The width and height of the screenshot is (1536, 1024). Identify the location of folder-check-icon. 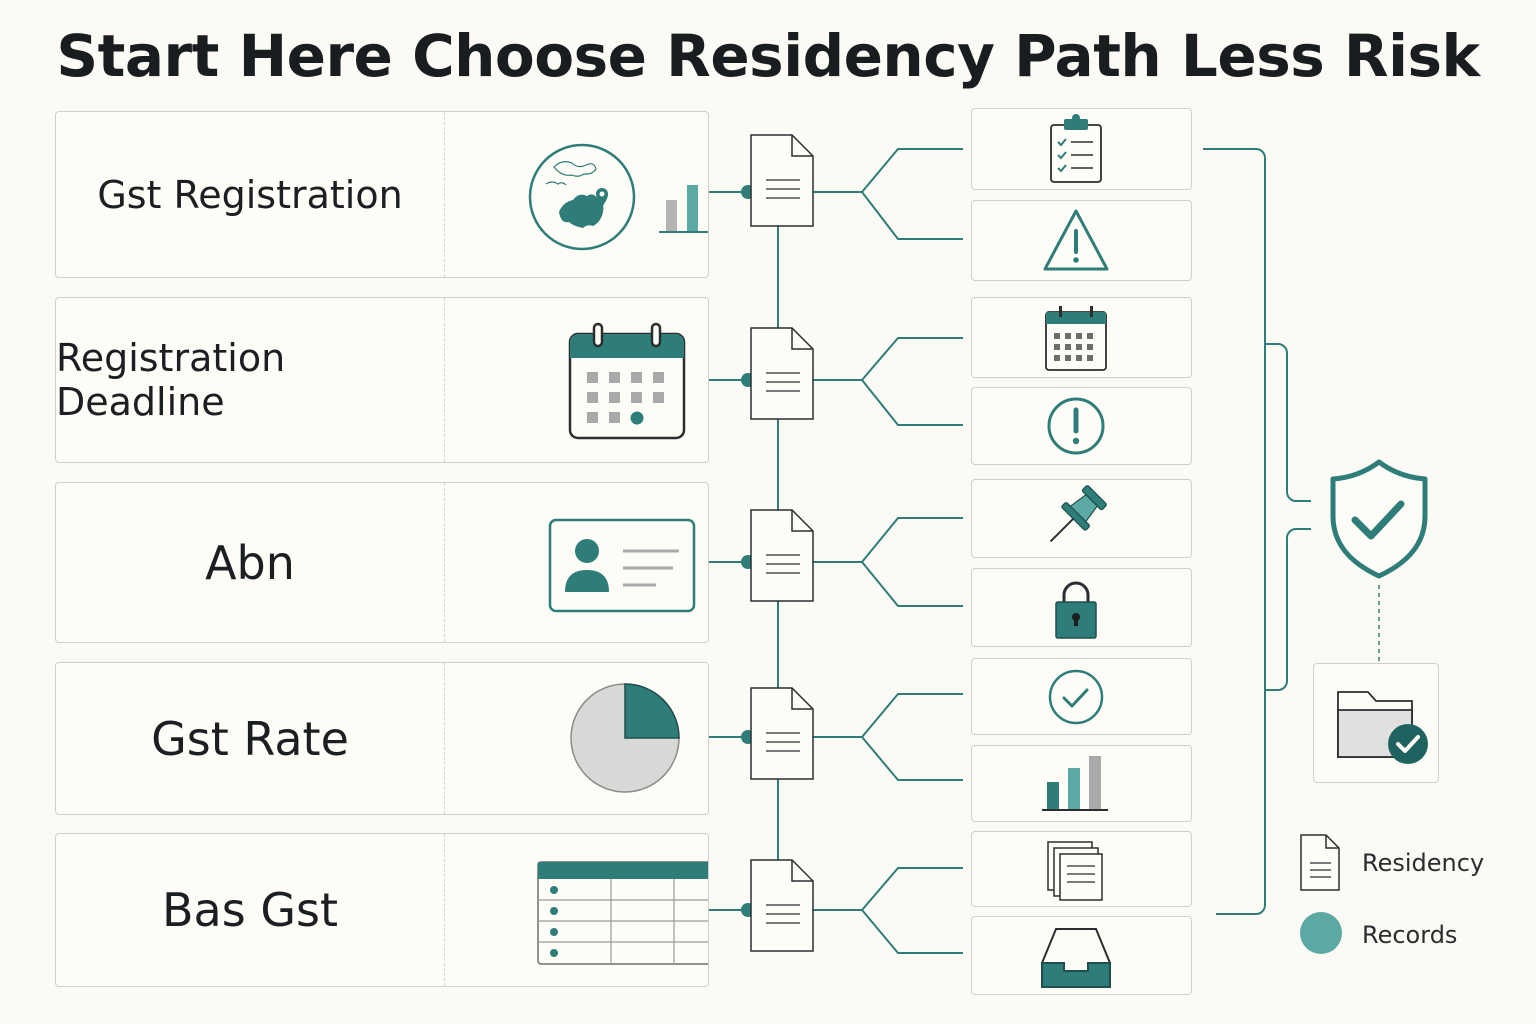
(1382, 727).